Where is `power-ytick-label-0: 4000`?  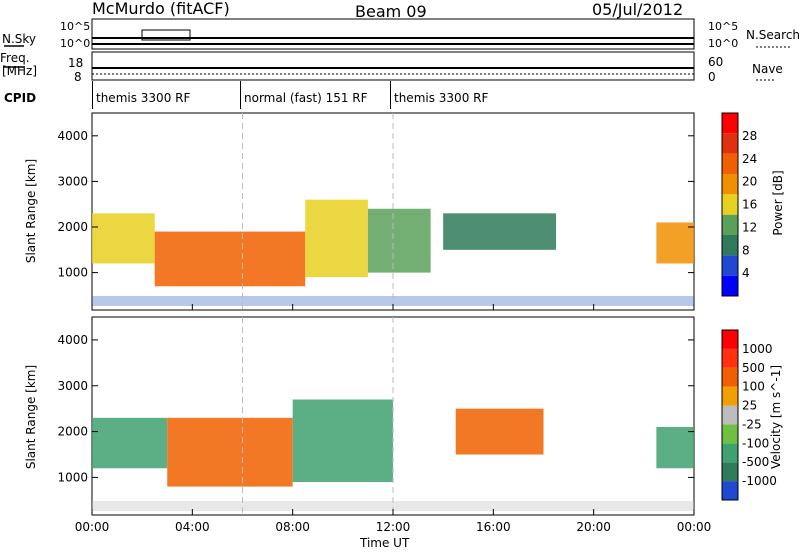
power-ytick-label-0: 4000 is located at coordinates (72, 136).